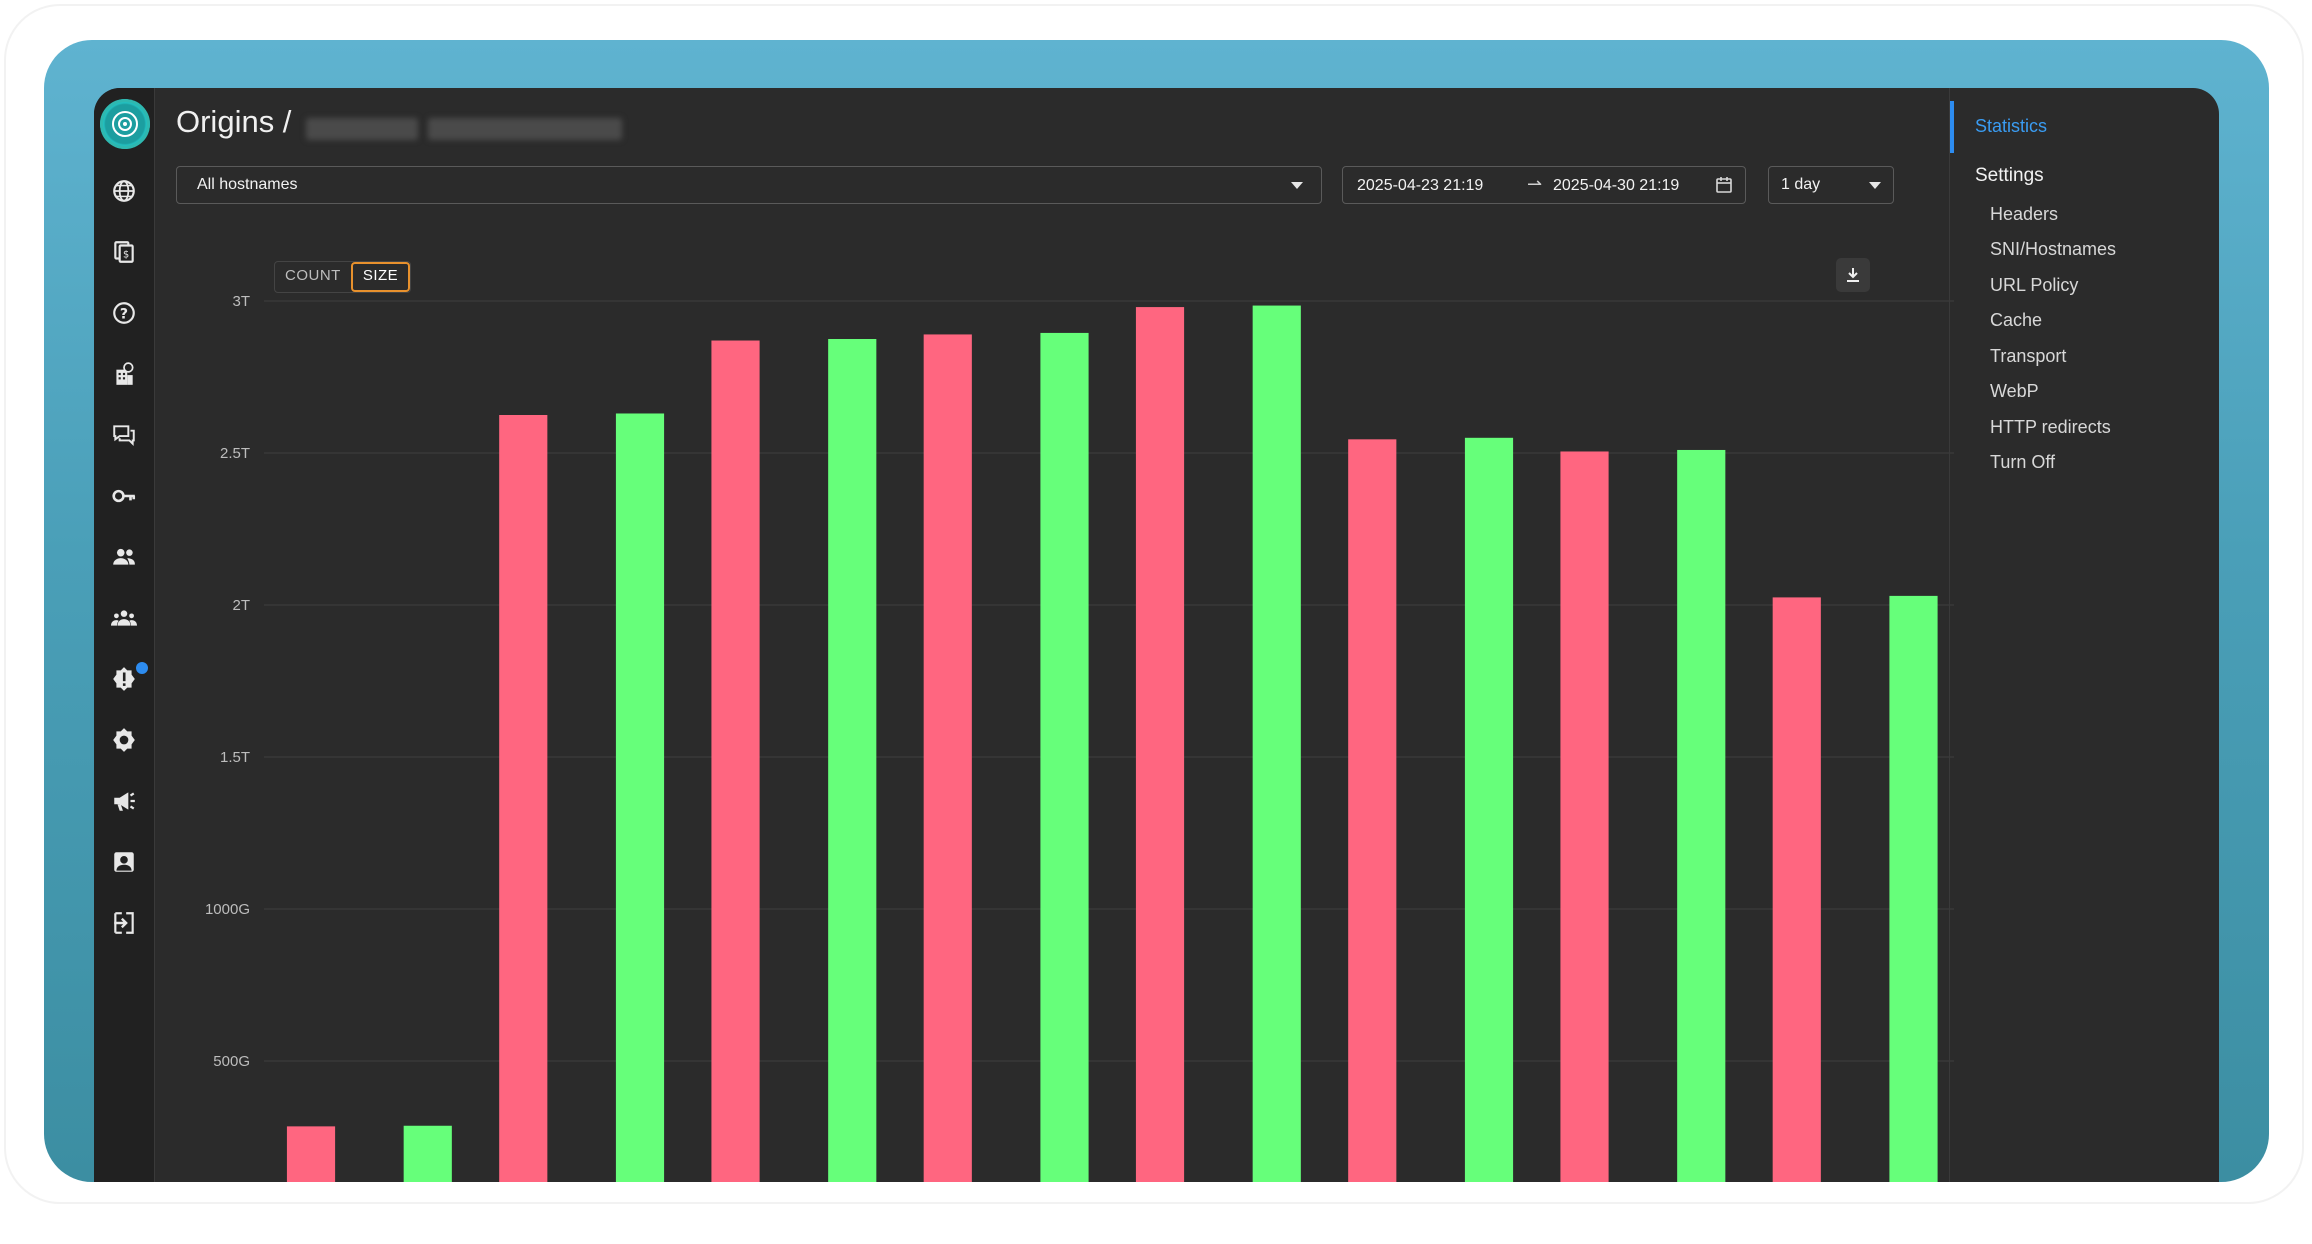 This screenshot has height=1244, width=2312. I want to click on y-tick-label: 3T, so click(241, 301).